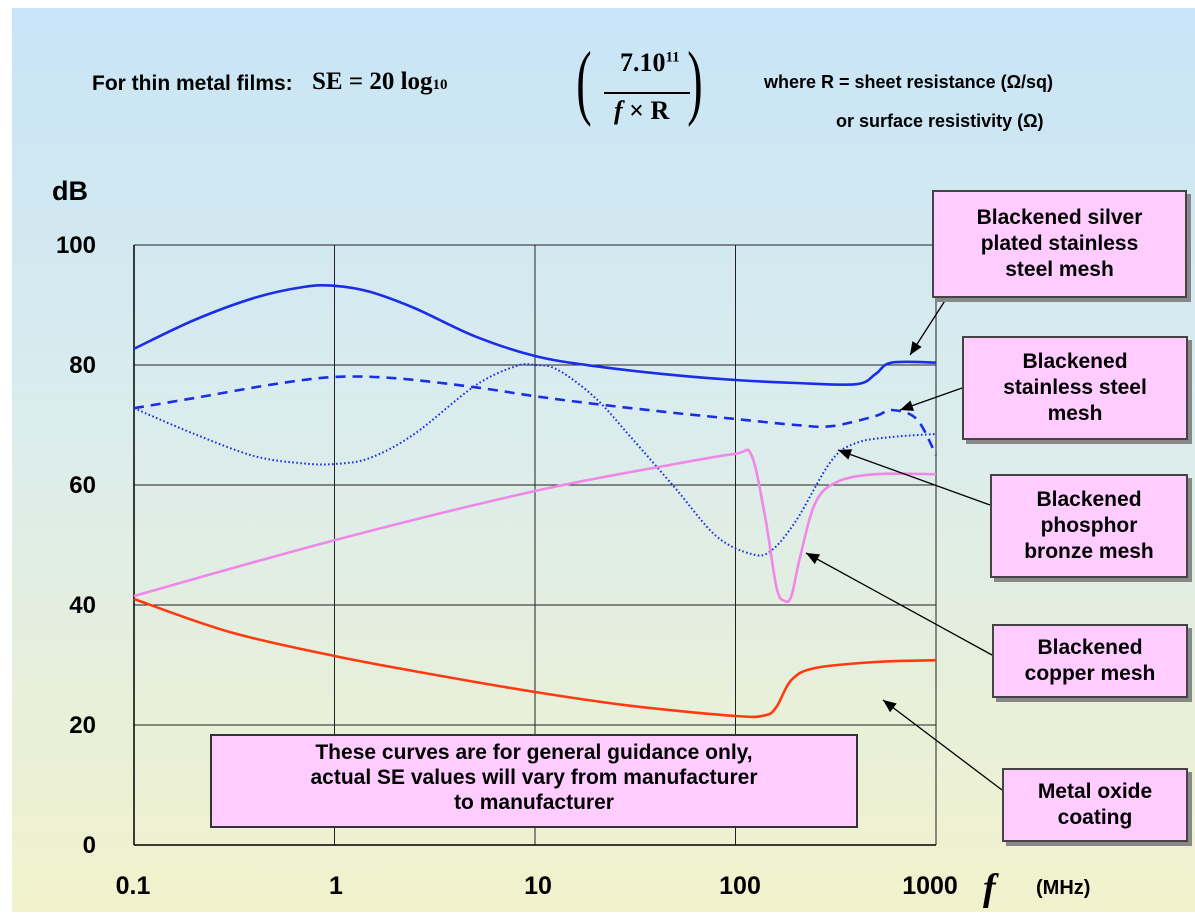 The height and width of the screenshot is (919, 1195). What do you see at coordinates (1095, 805) in the screenshot?
I see `label-metal-oxide-coating: Metal oxide coating` at bounding box center [1095, 805].